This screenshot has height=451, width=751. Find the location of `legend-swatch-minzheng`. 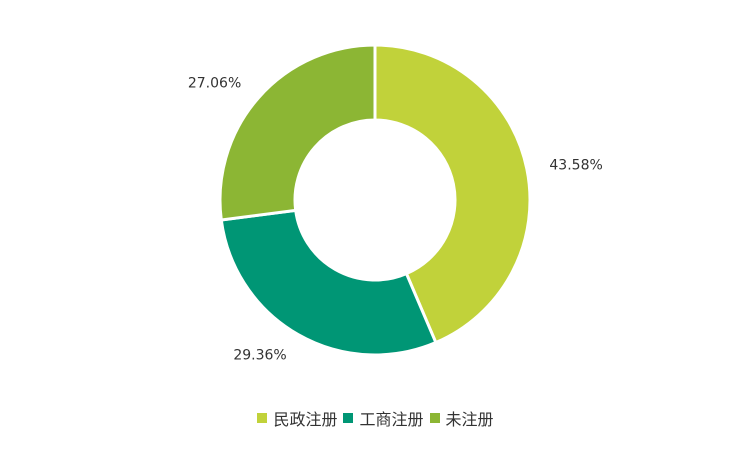

legend-swatch-minzheng is located at coordinates (262, 418).